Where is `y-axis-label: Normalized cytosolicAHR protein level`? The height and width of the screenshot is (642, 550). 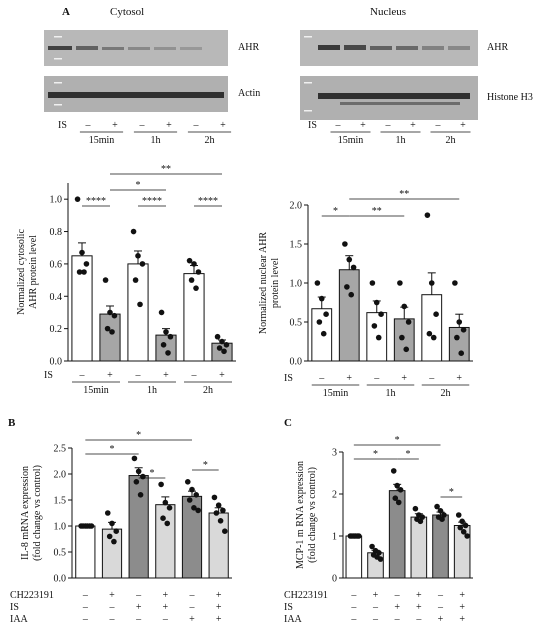
y-axis-label: Normalized cytosolicAHR protein level is located at coordinates (27, 272).